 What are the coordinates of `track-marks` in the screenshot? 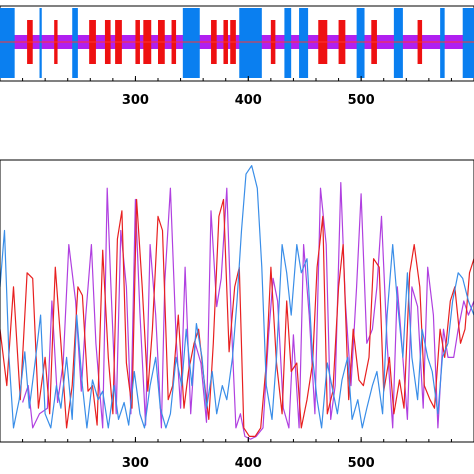 It's located at (237, 43).